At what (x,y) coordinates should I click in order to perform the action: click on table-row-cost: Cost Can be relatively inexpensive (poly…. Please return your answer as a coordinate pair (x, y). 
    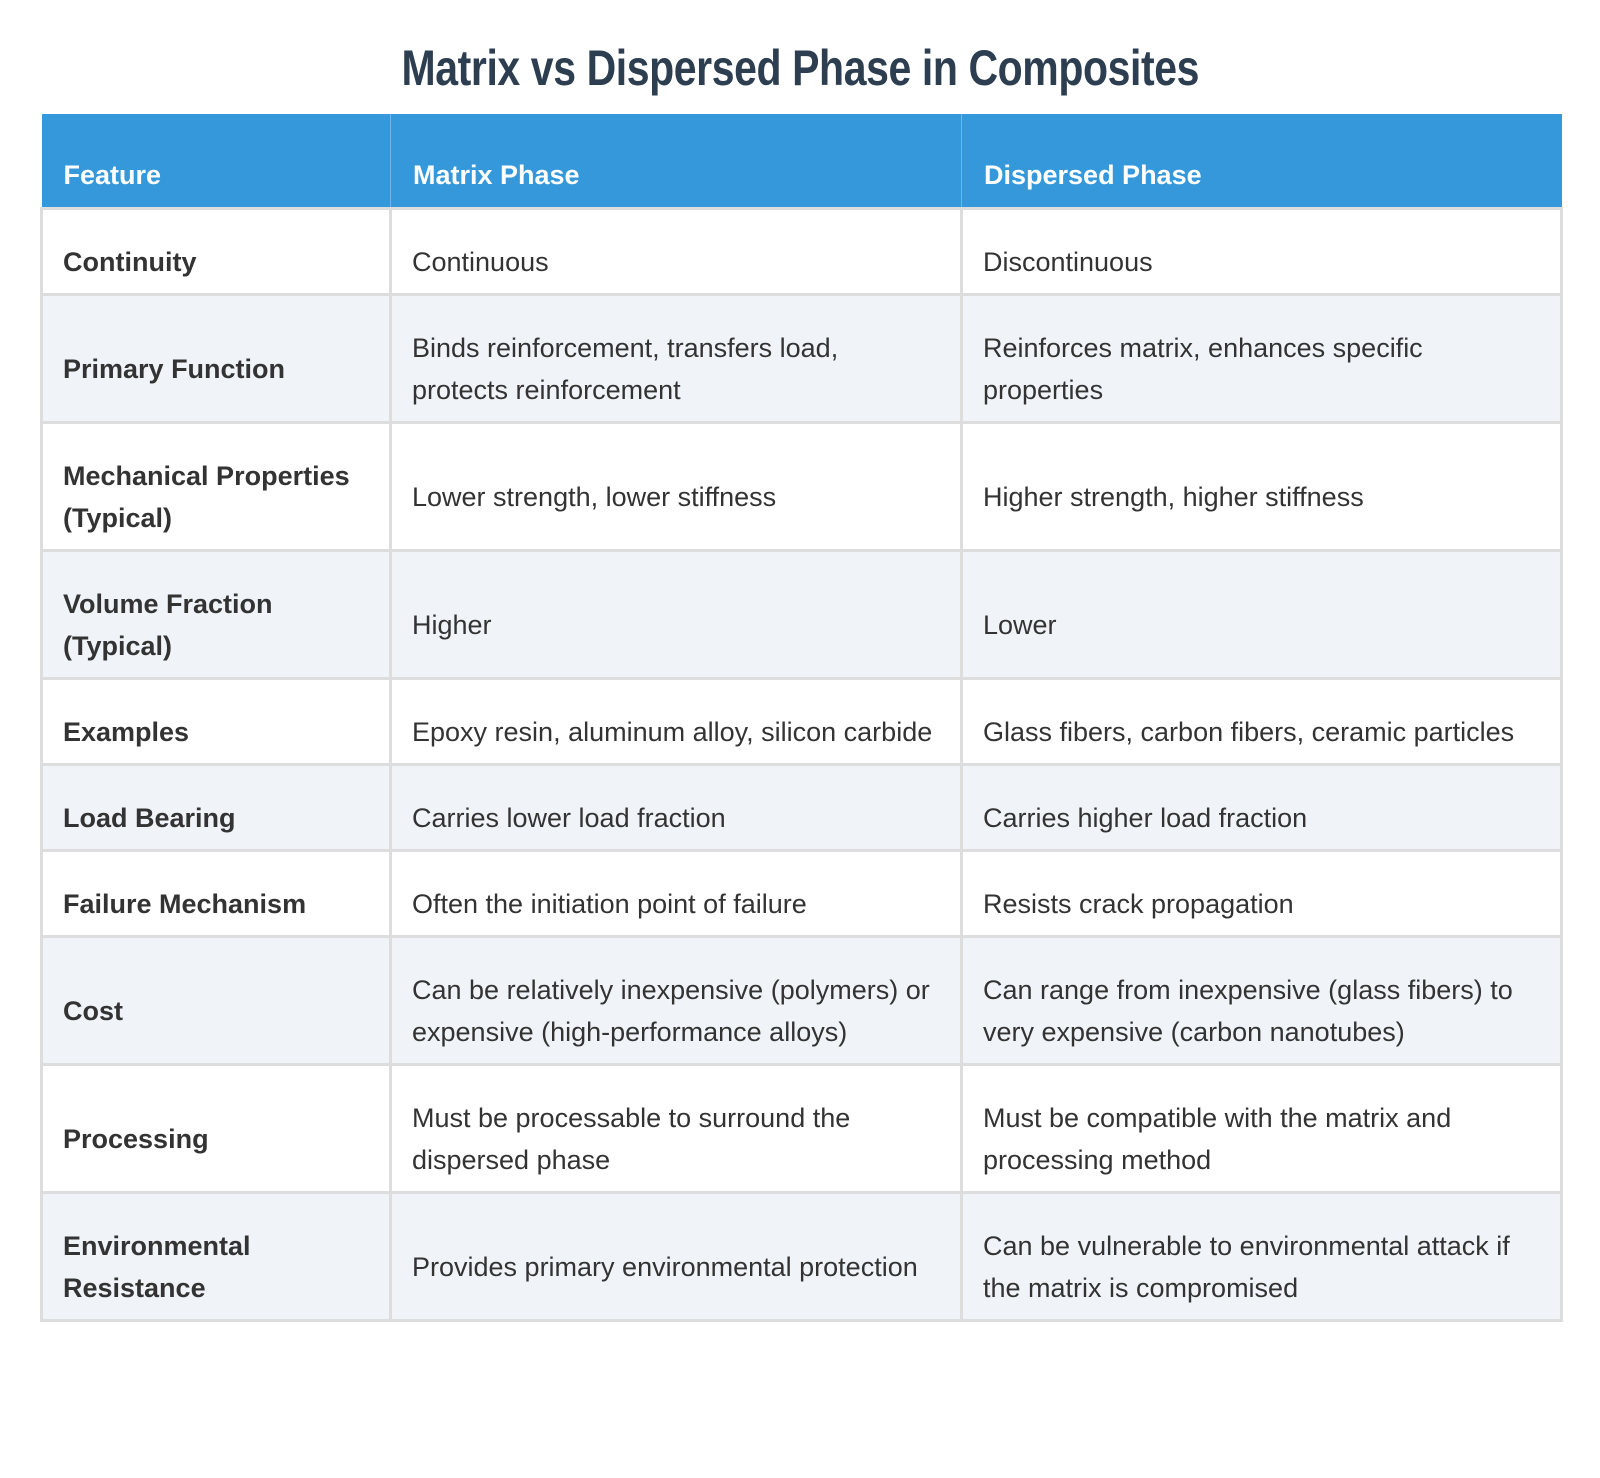
    Looking at the image, I should click on (801, 1000).